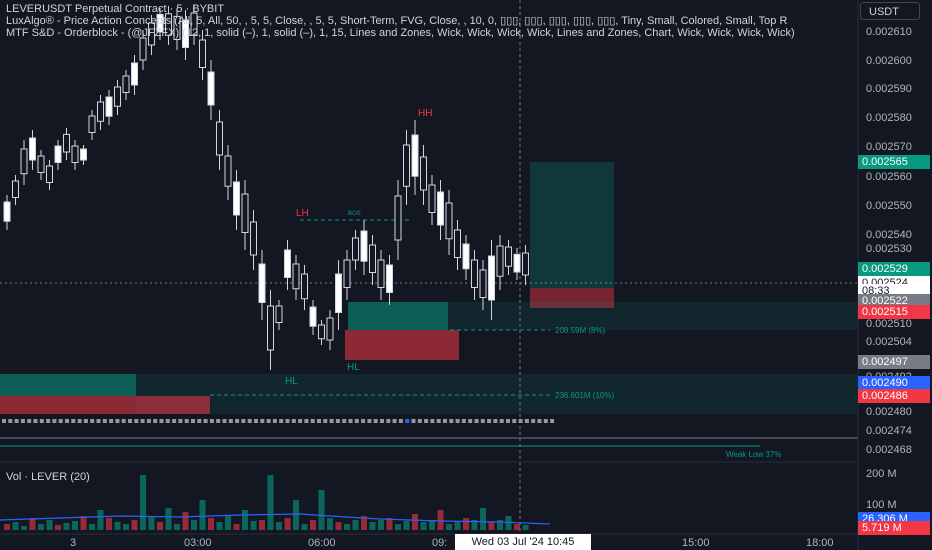 The image size is (932, 550). What do you see at coordinates (890, 11) in the screenshot?
I see `currency-button: USDT` at bounding box center [890, 11].